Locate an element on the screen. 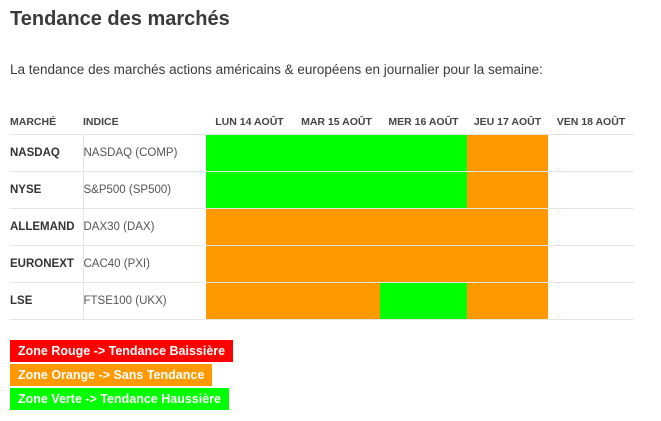 This screenshot has height=421, width=661. legend-orange-zone: Zone Orange -> Sans Tendance is located at coordinates (111, 375).